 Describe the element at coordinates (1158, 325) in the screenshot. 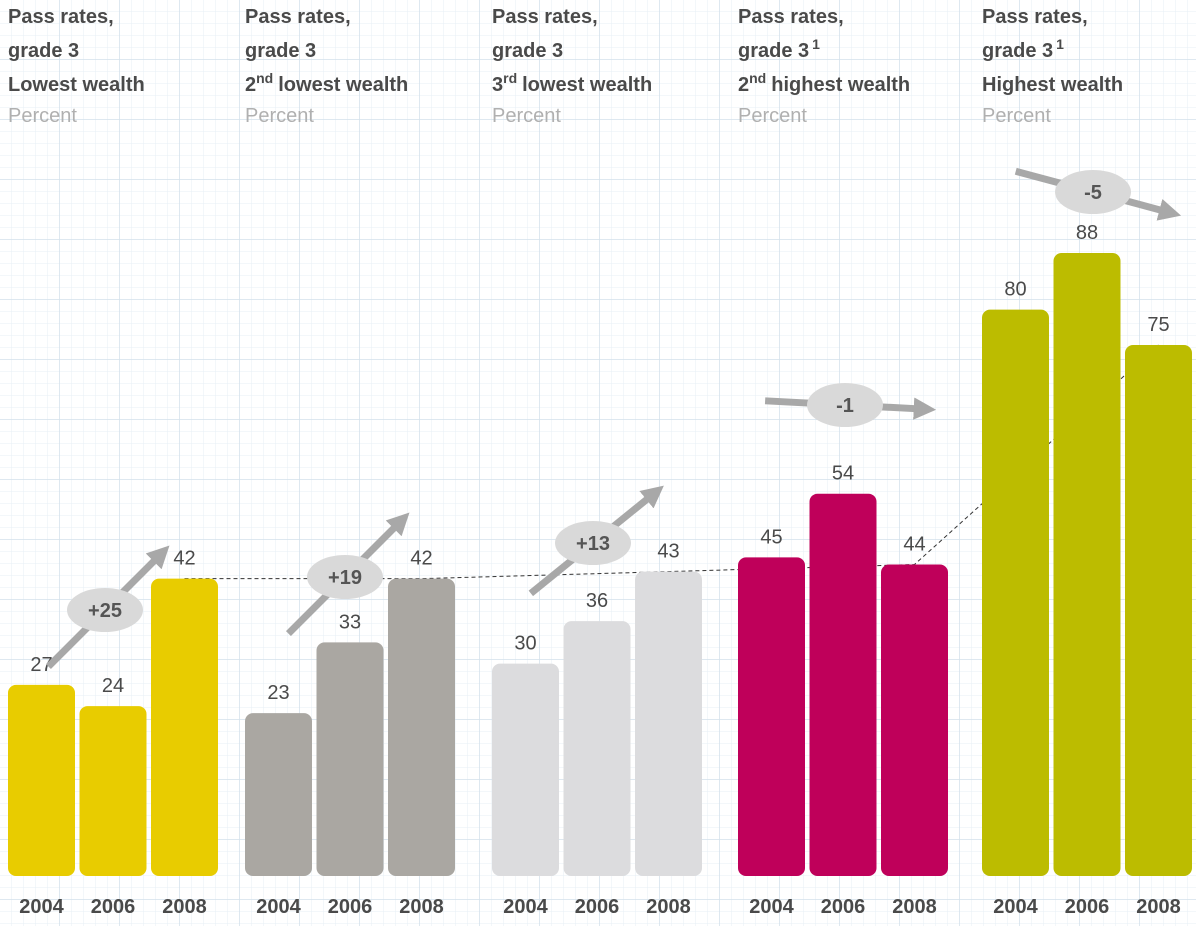

I see `value-label: 75` at that location.